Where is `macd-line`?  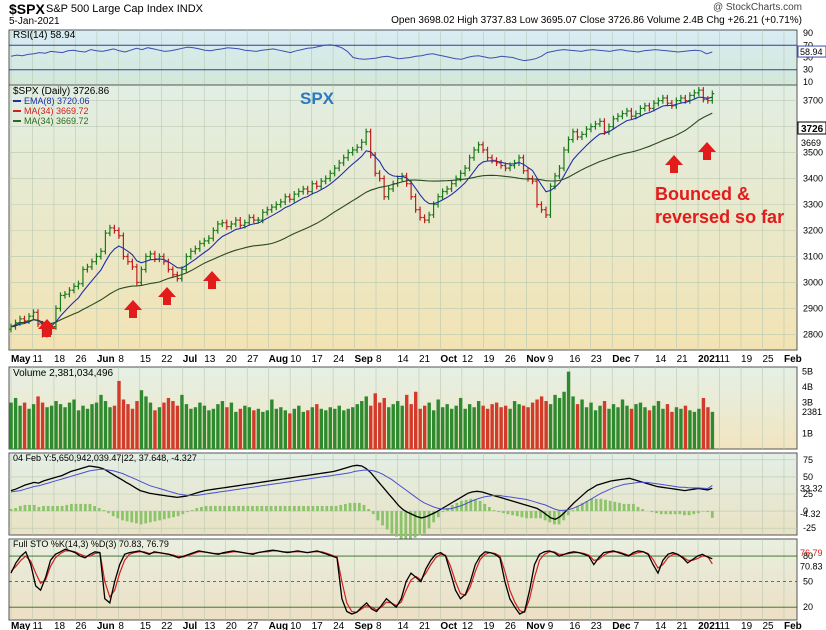 macd-line is located at coordinates (361, 492).